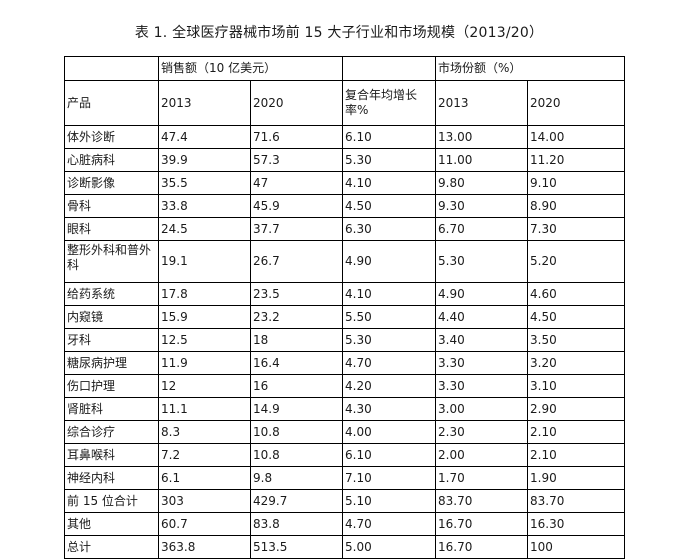 The image size is (678, 559). I want to click on cell-cagr: 4.90, so click(389, 261).